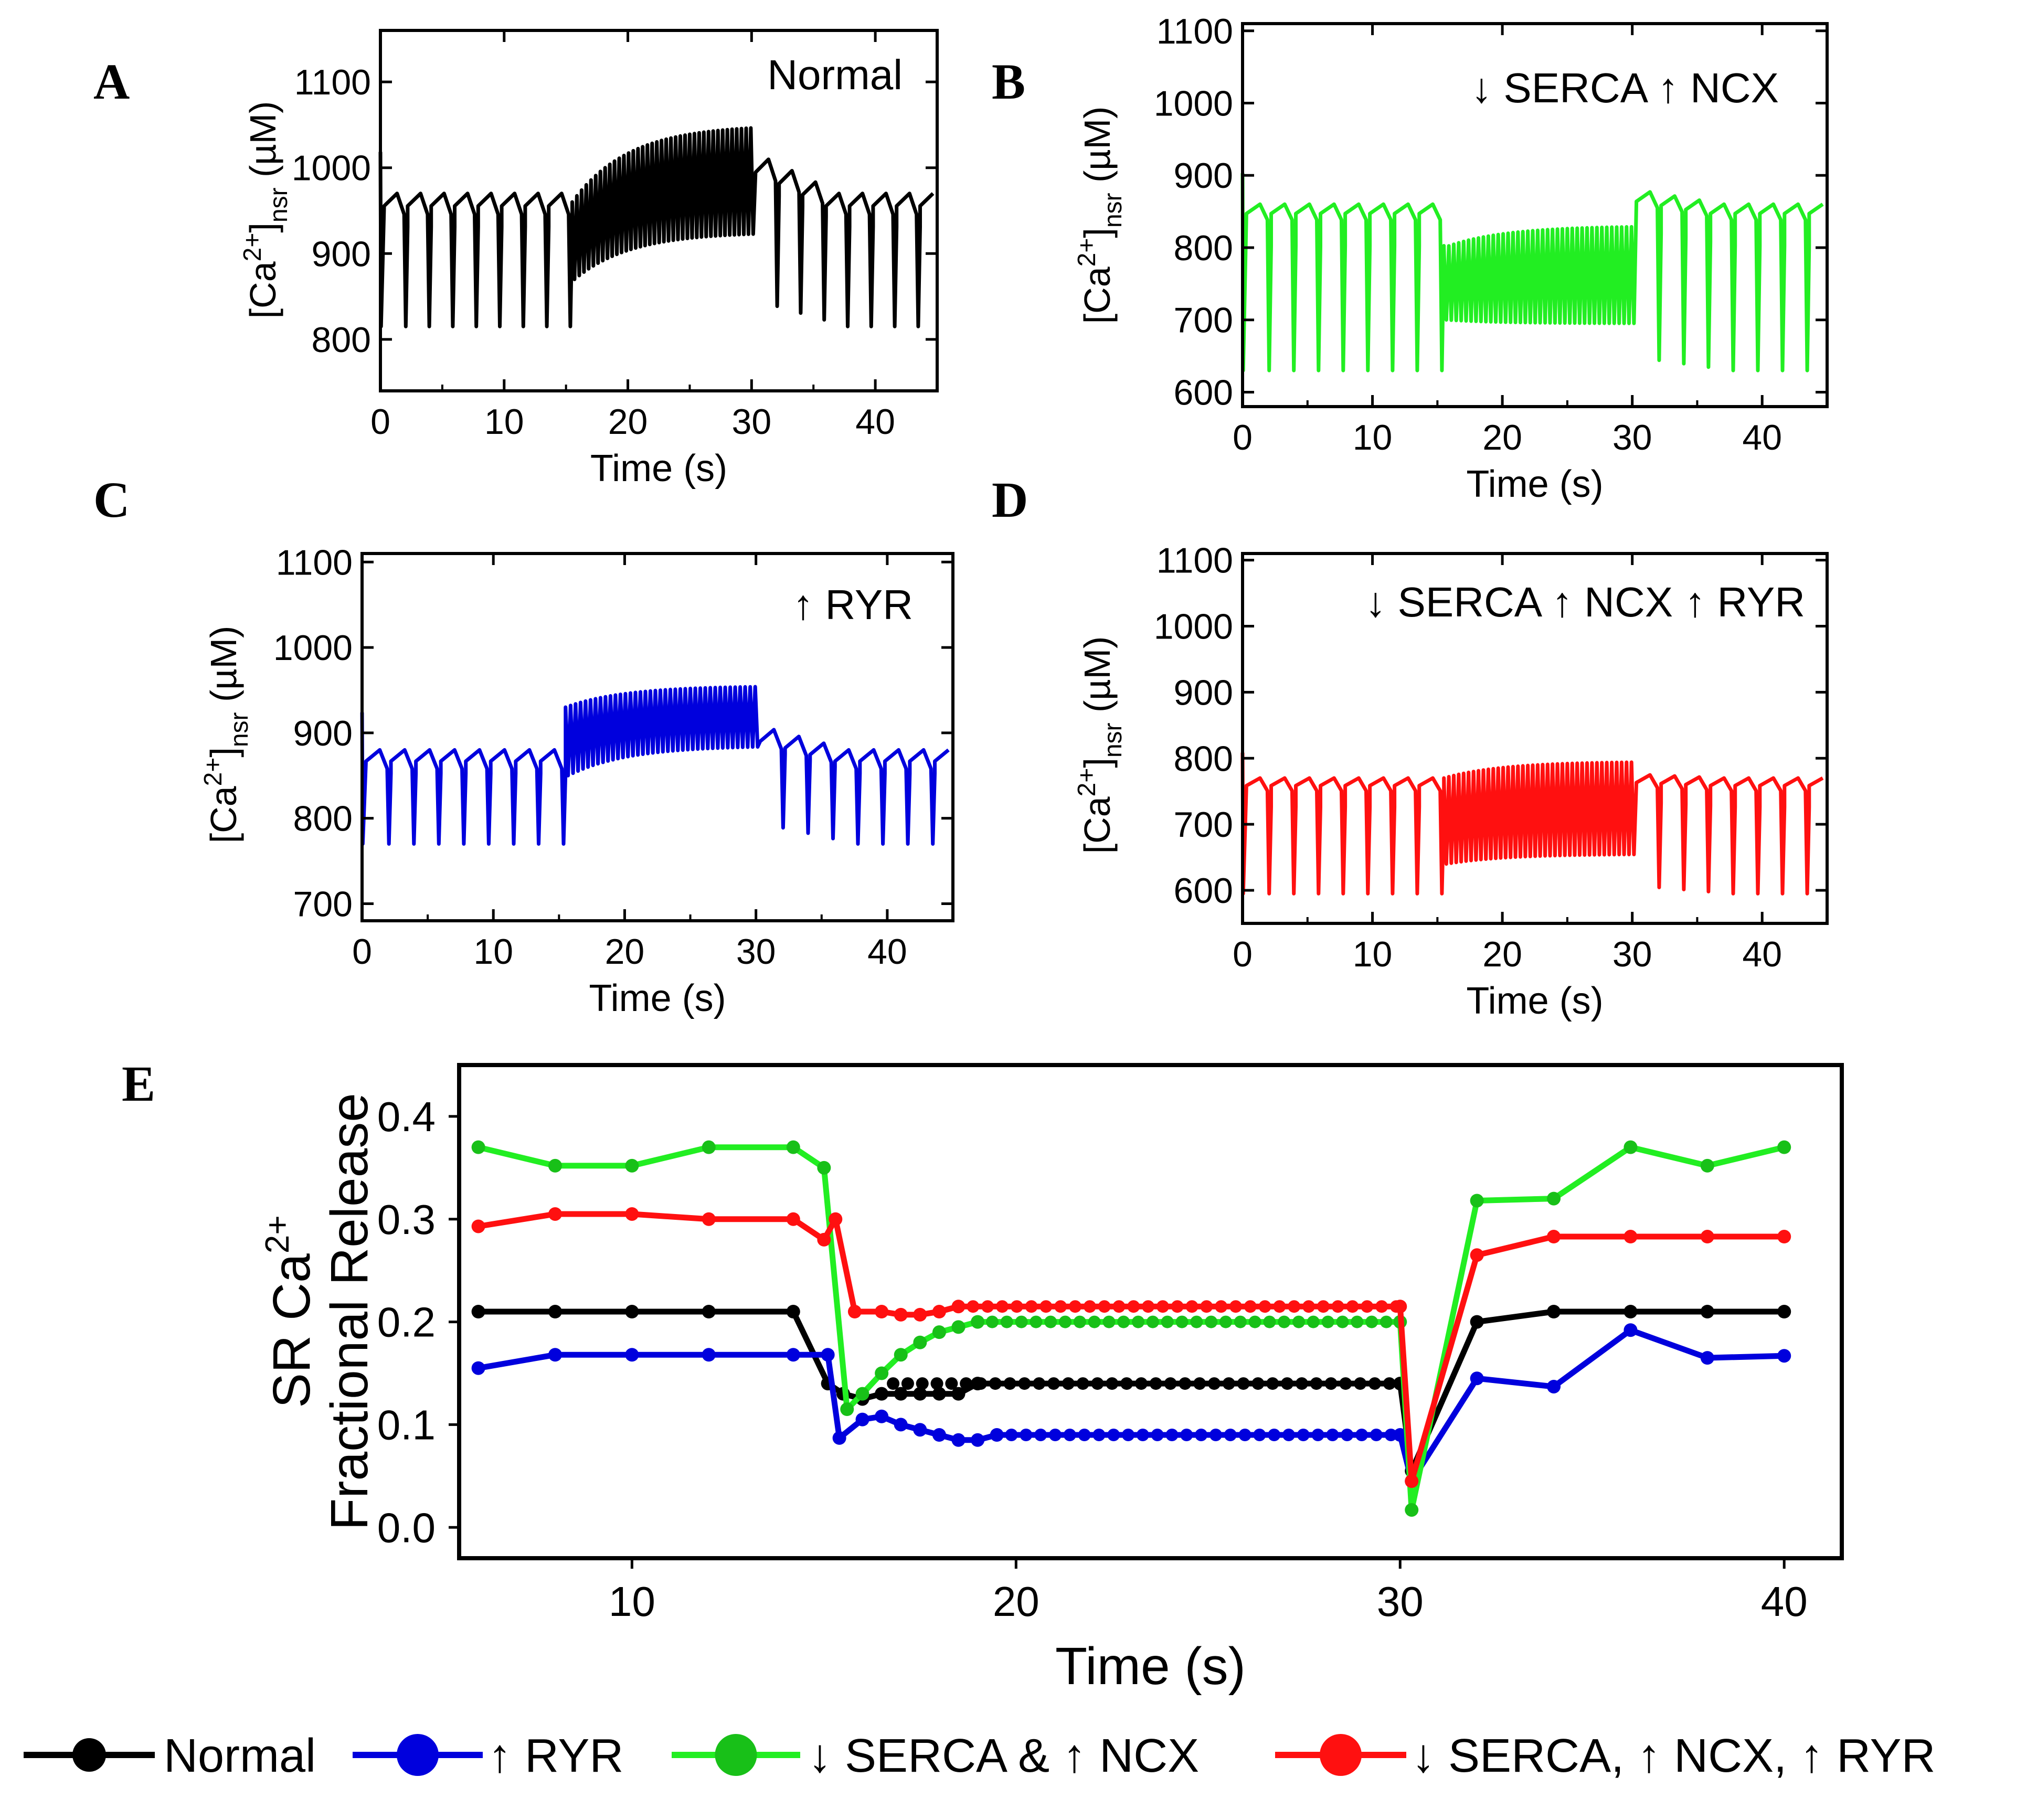  I want to click on y-tick-label: 1000, so click(331, 168).